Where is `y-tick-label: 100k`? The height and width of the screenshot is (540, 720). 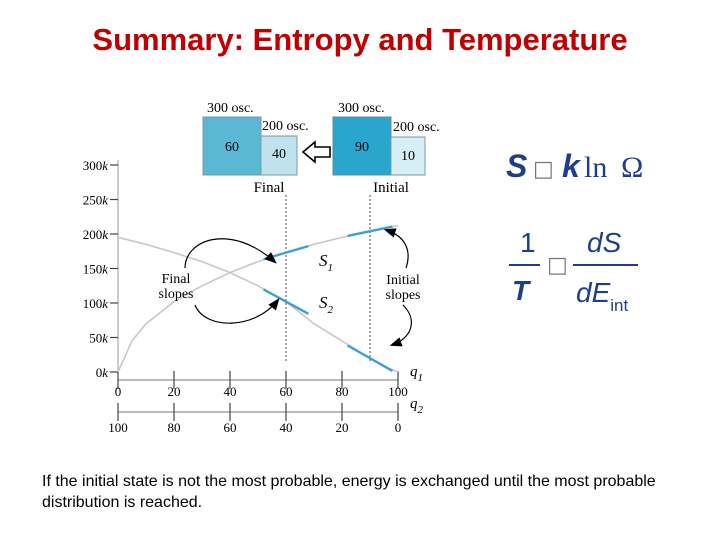 y-tick-label: 100k is located at coordinates (96, 303).